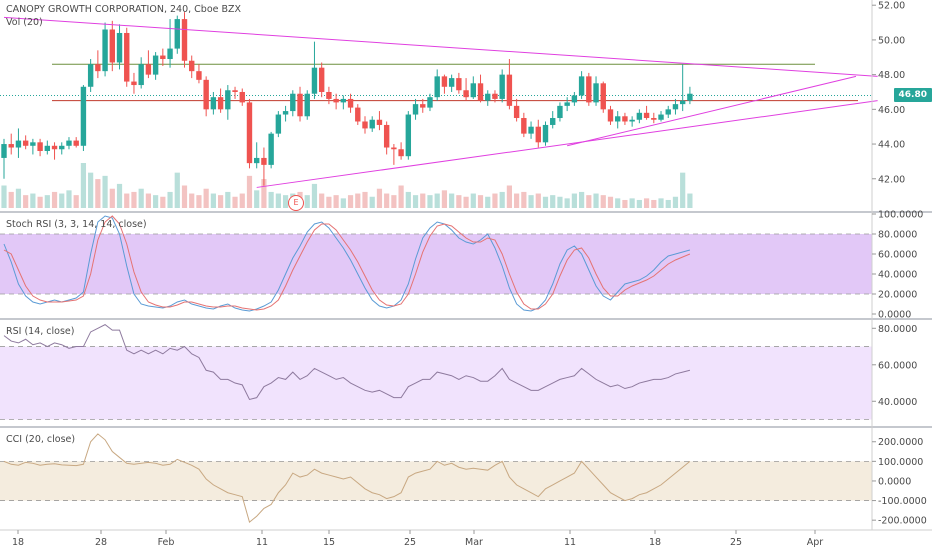 Image resolution: width=932 pixels, height=550 pixels. What do you see at coordinates (902, 501) in the screenshot?
I see `oscillator-tick-label: -100.0000` at bounding box center [902, 501].